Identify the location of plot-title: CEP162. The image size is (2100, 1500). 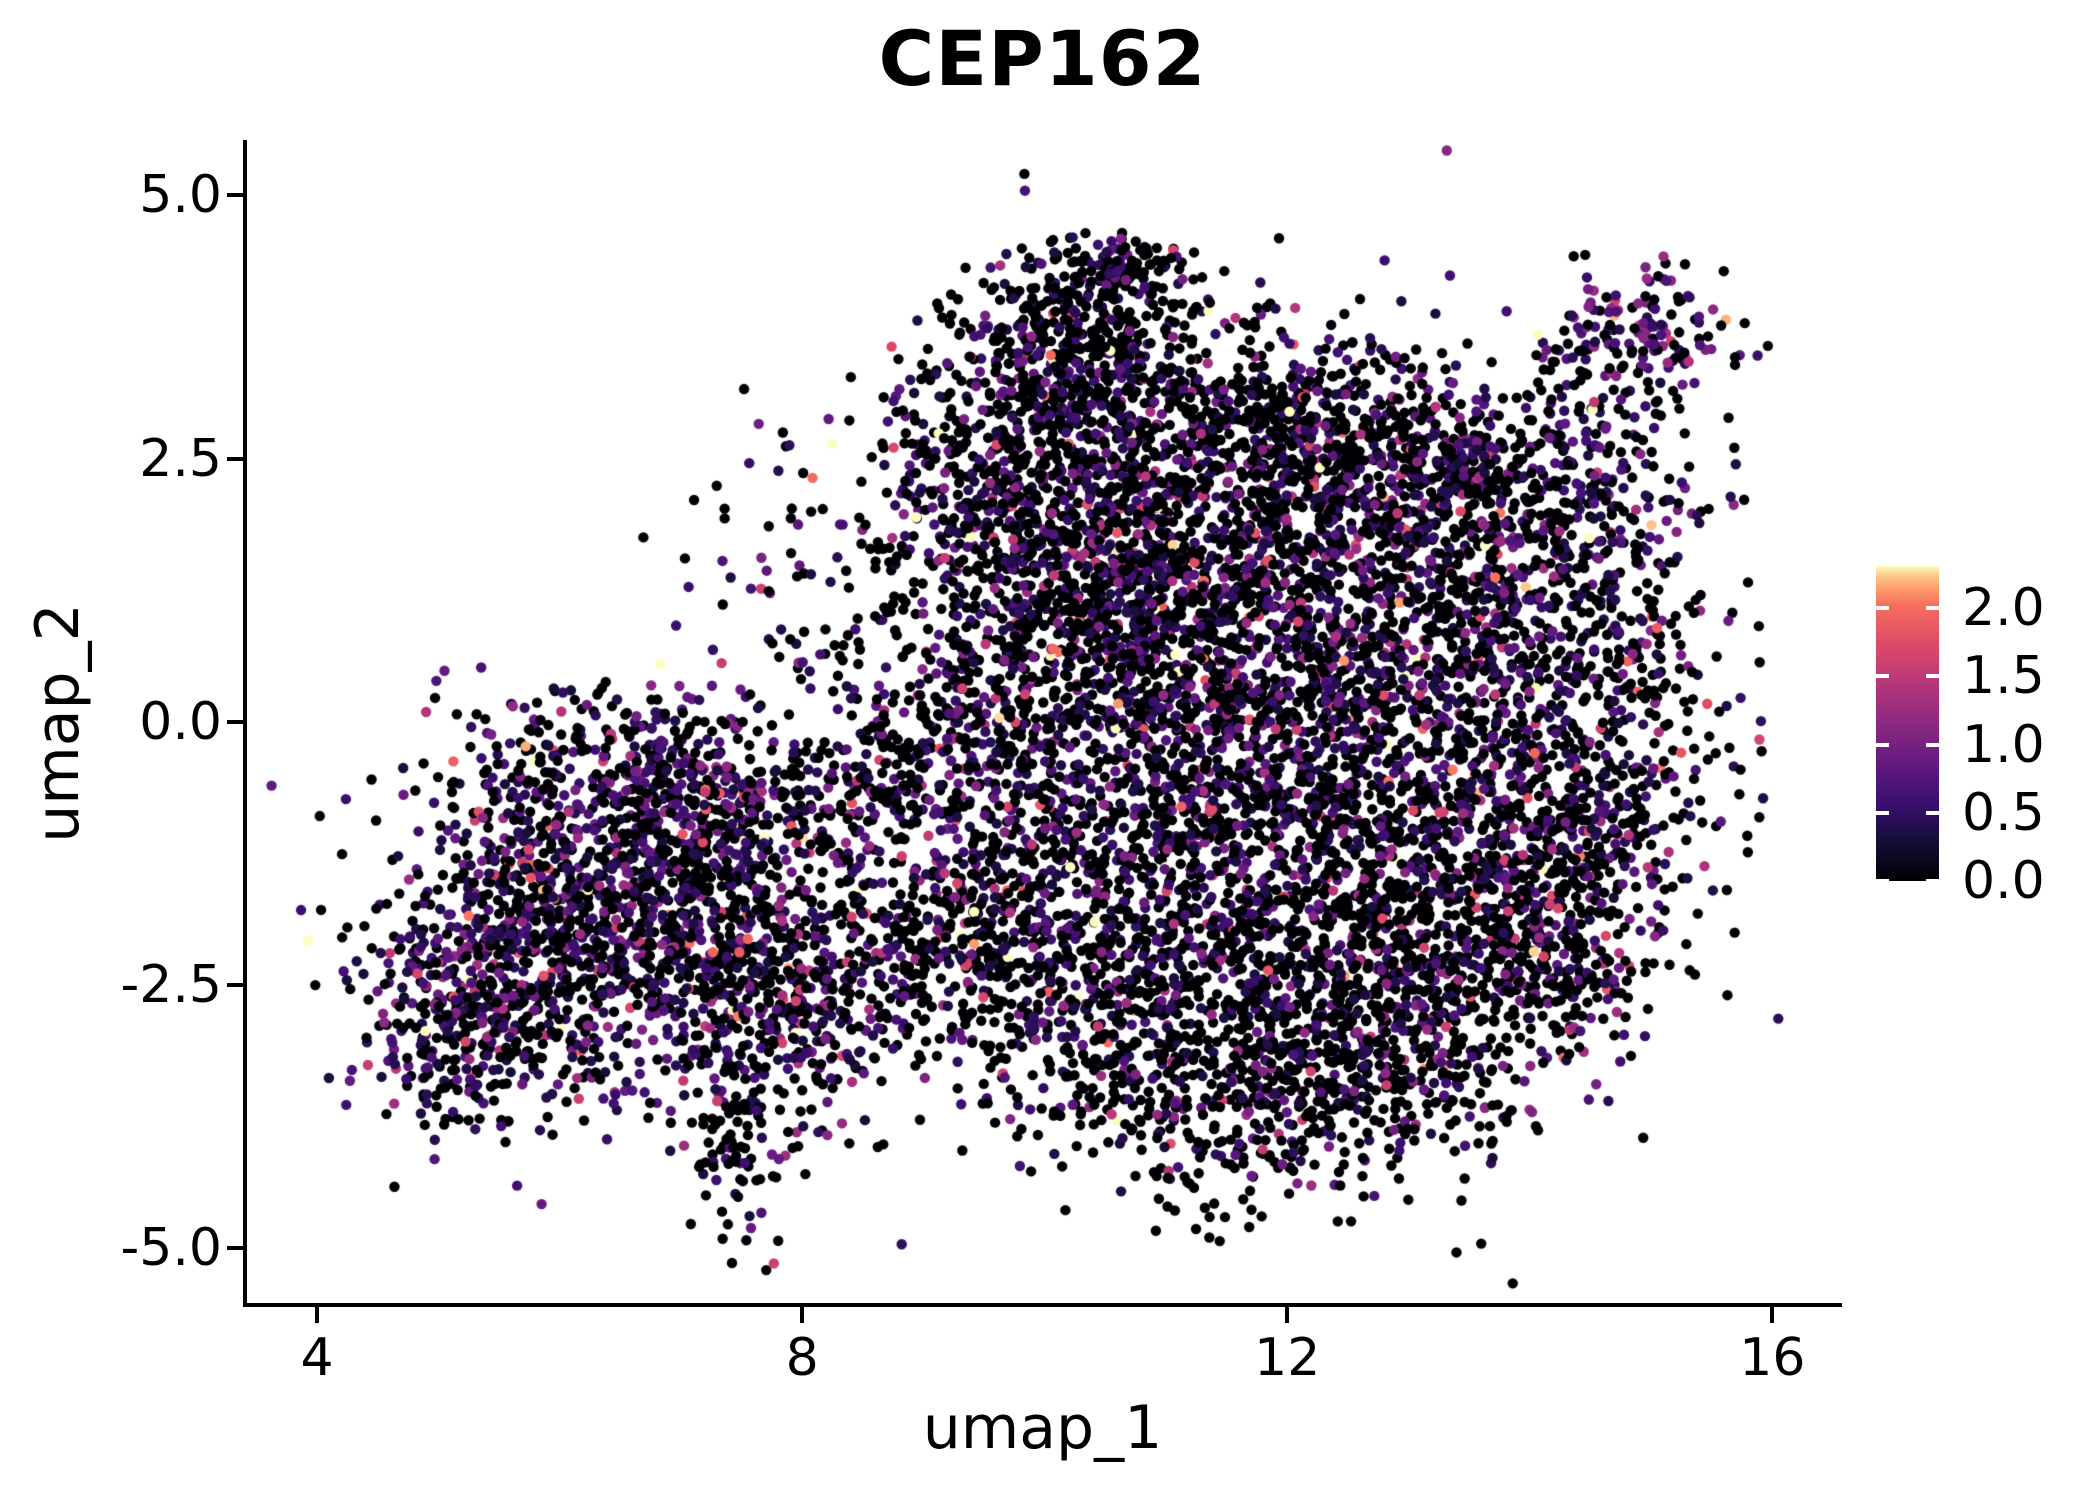
(1042, 58).